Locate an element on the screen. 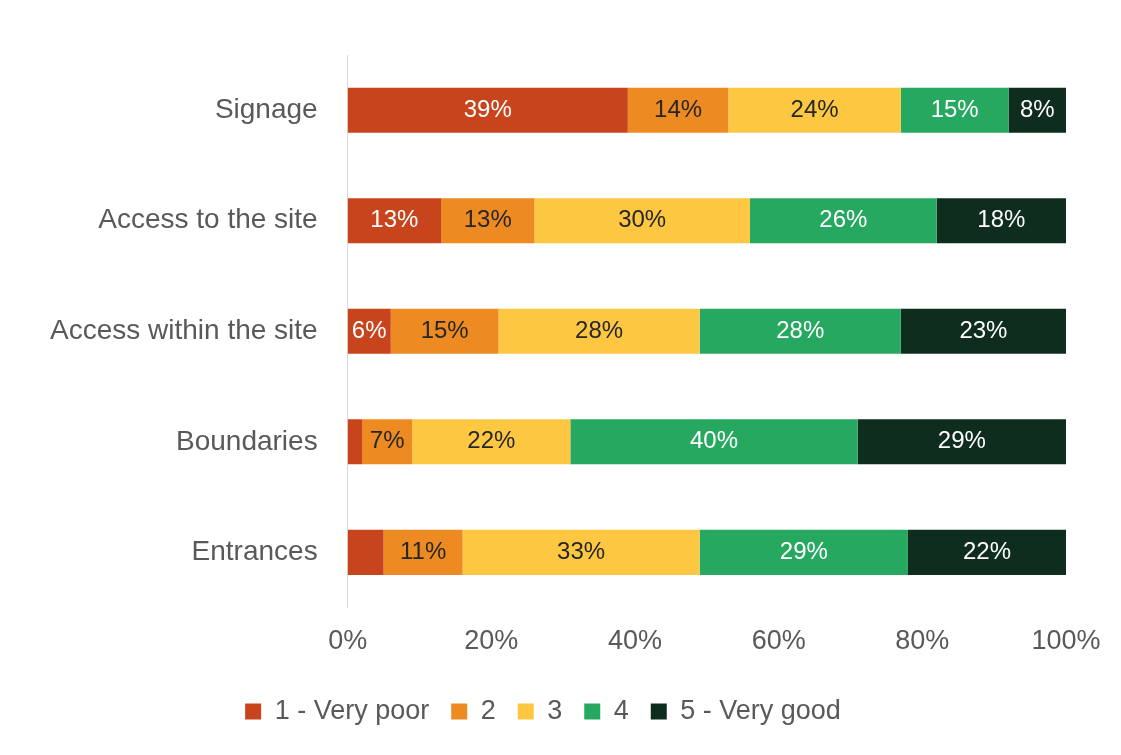 The width and height of the screenshot is (1121, 755). x-tick-label: 0% is located at coordinates (348, 640).